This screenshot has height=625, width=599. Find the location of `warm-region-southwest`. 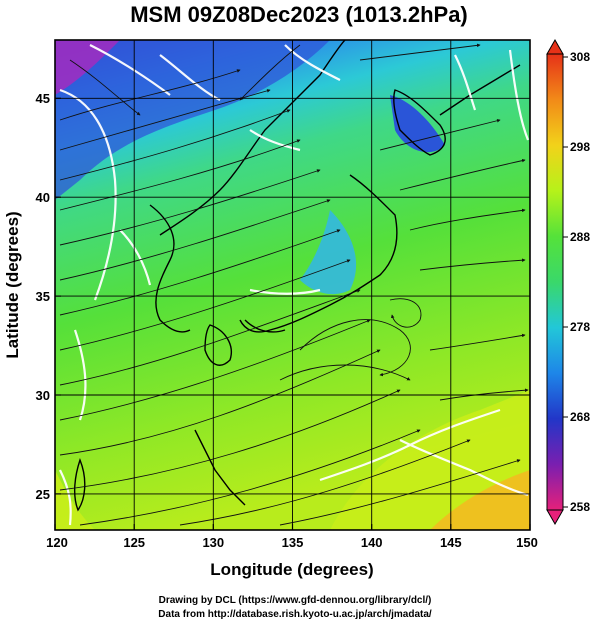

warm-region-southwest is located at coordinates (75, 500).